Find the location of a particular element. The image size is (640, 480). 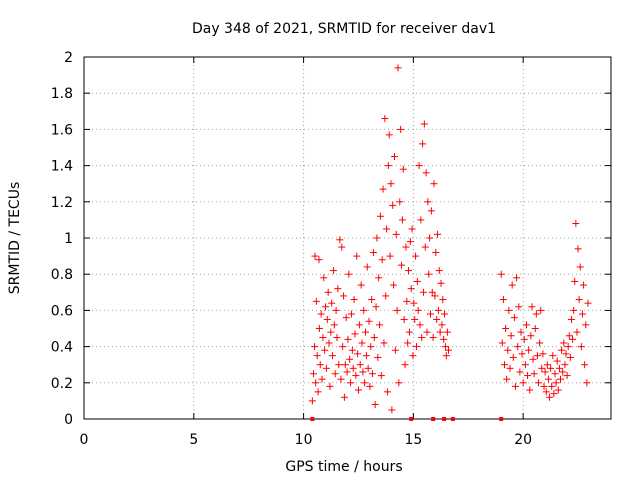

x-tick-label: 10 is located at coordinates (304, 440).